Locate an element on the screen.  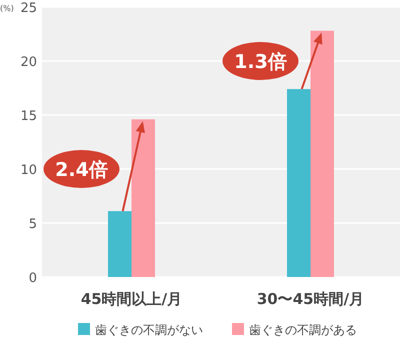
y-tick-label: 25 is located at coordinates (28, 8).